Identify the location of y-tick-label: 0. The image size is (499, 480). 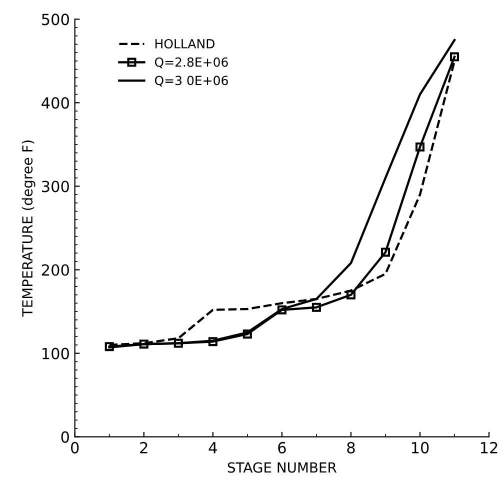
(65, 437).